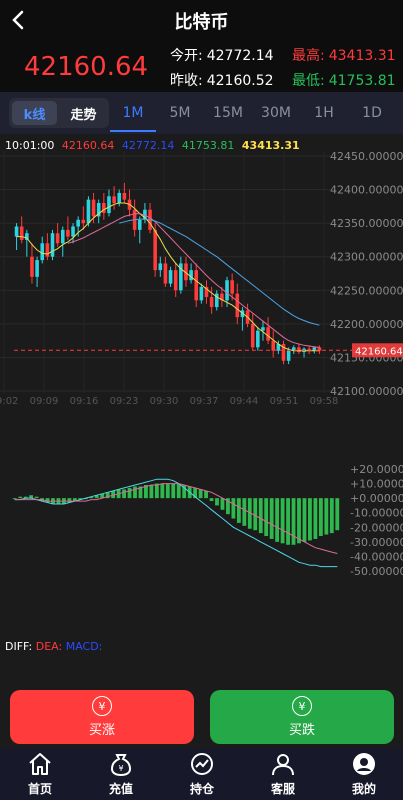  Describe the element at coordinates (366, 156) in the screenshot. I see `y-tick-label: 42450.00000` at that location.